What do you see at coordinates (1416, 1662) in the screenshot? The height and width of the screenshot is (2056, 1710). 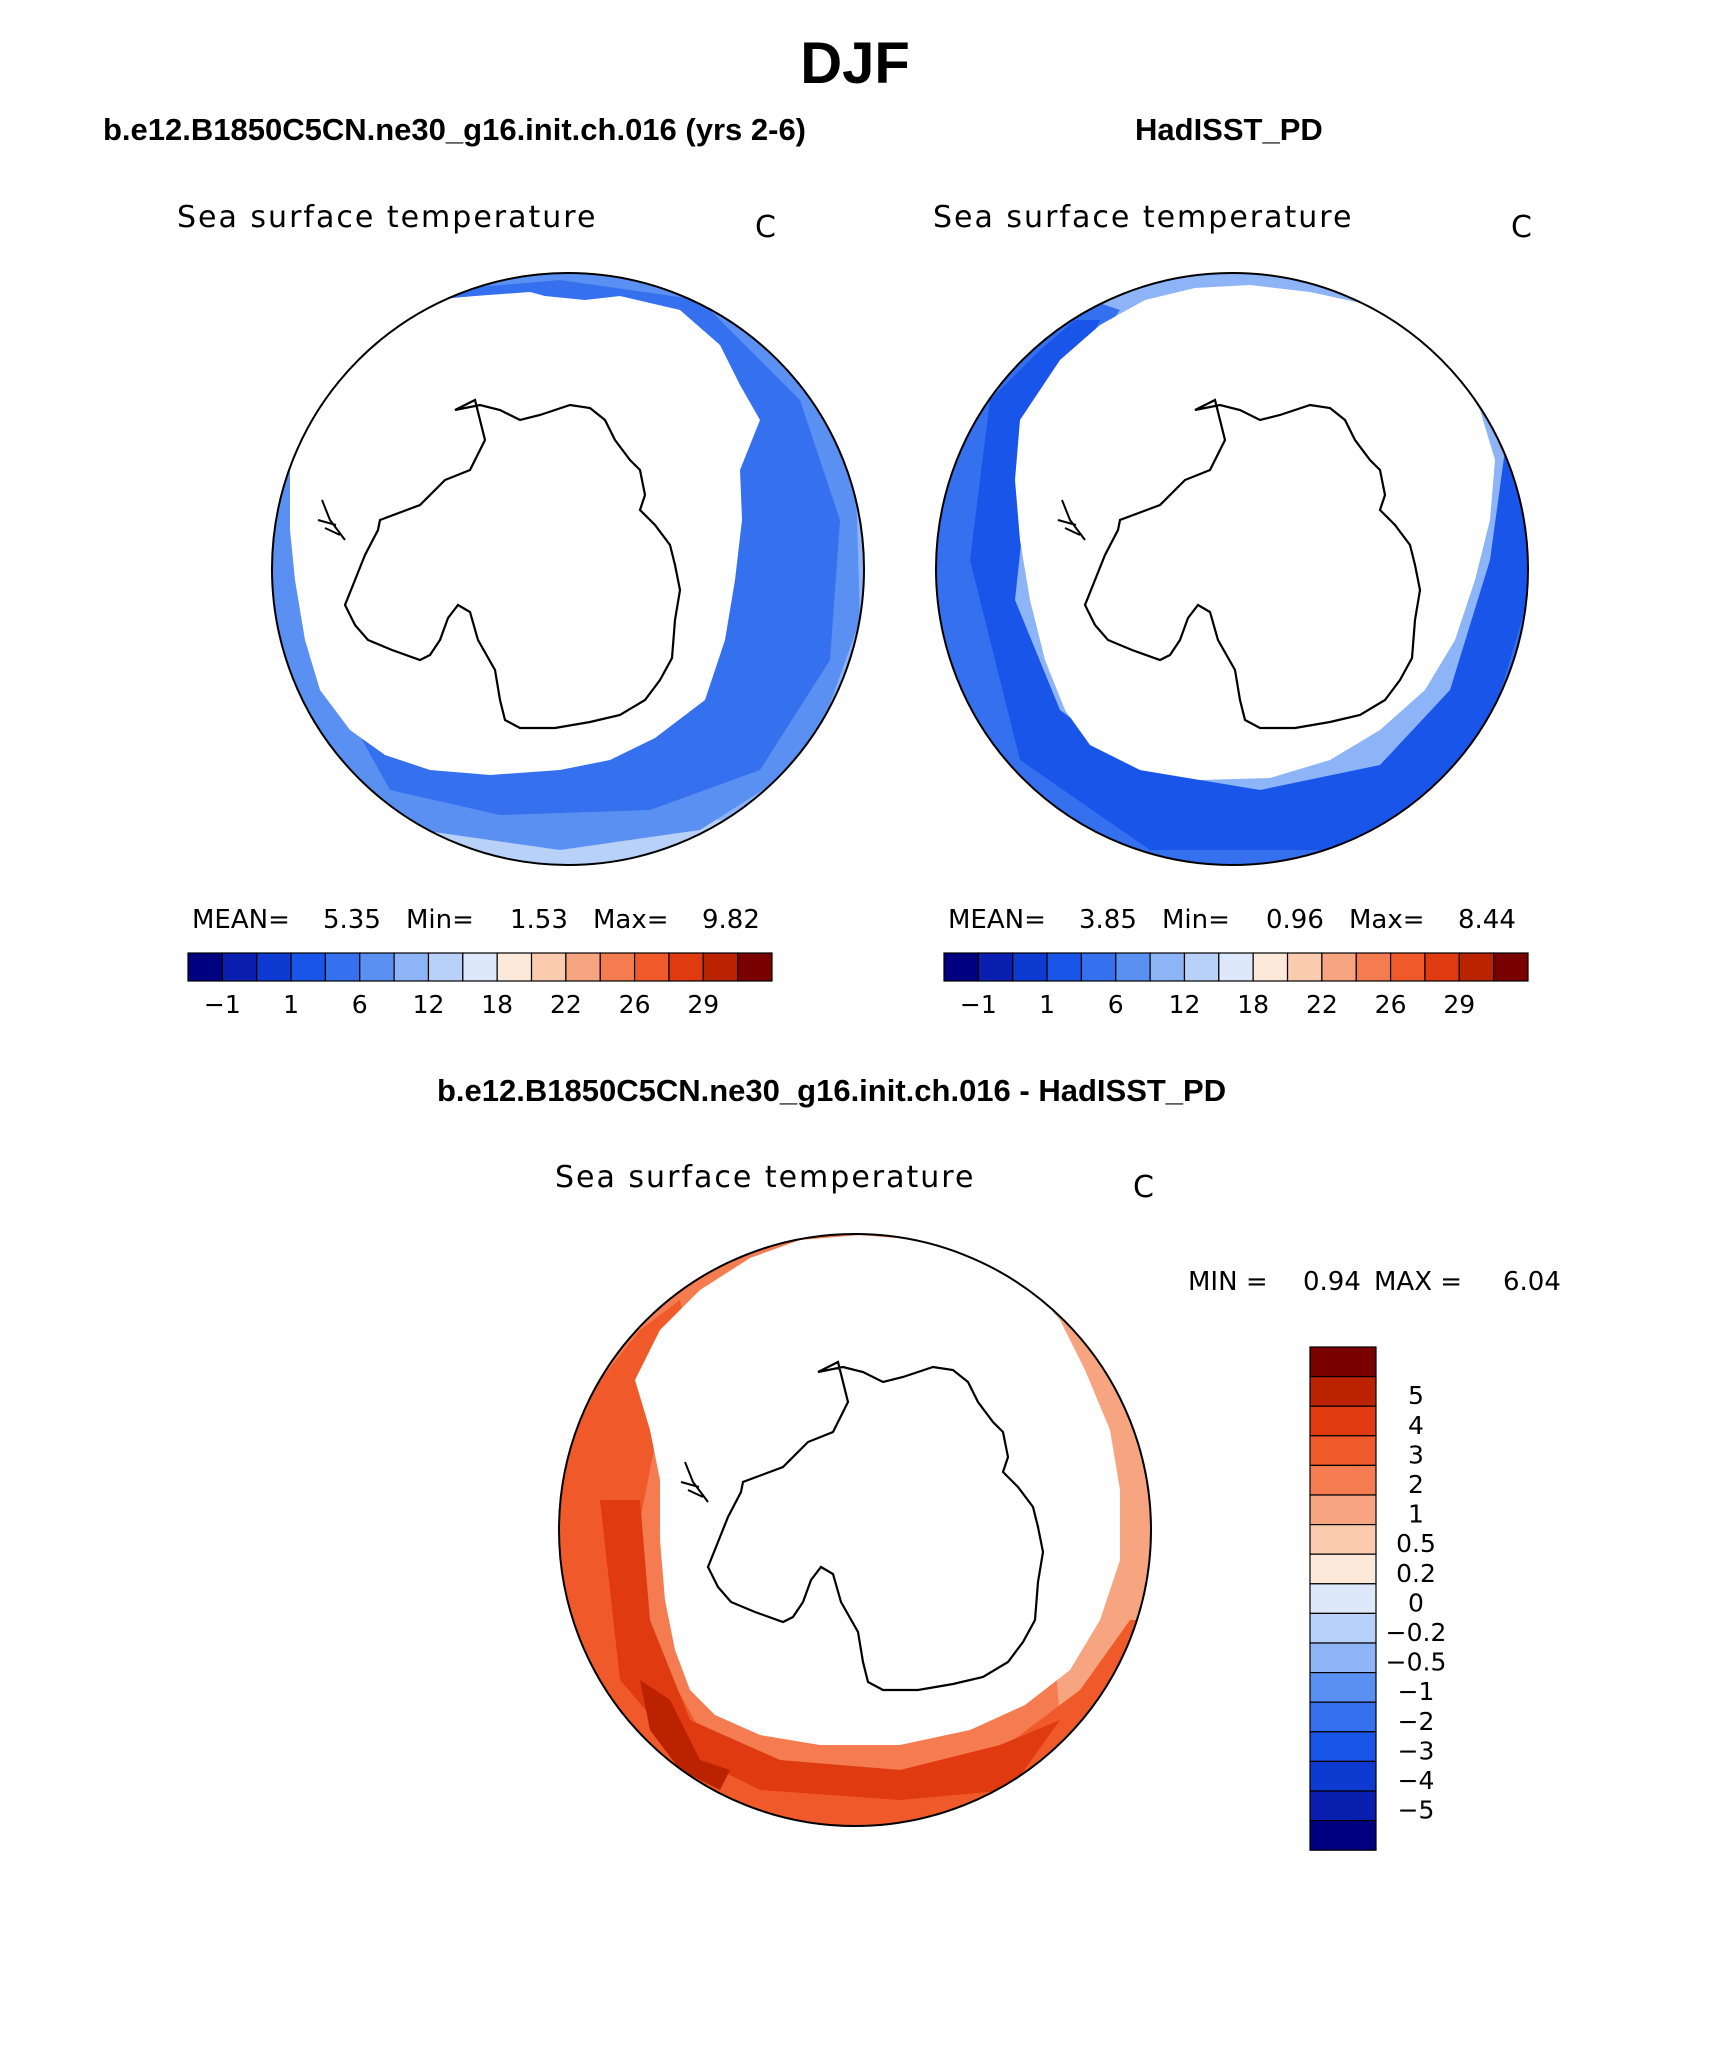 I see `diff-colorbar-tick-label: −0.5` at bounding box center [1416, 1662].